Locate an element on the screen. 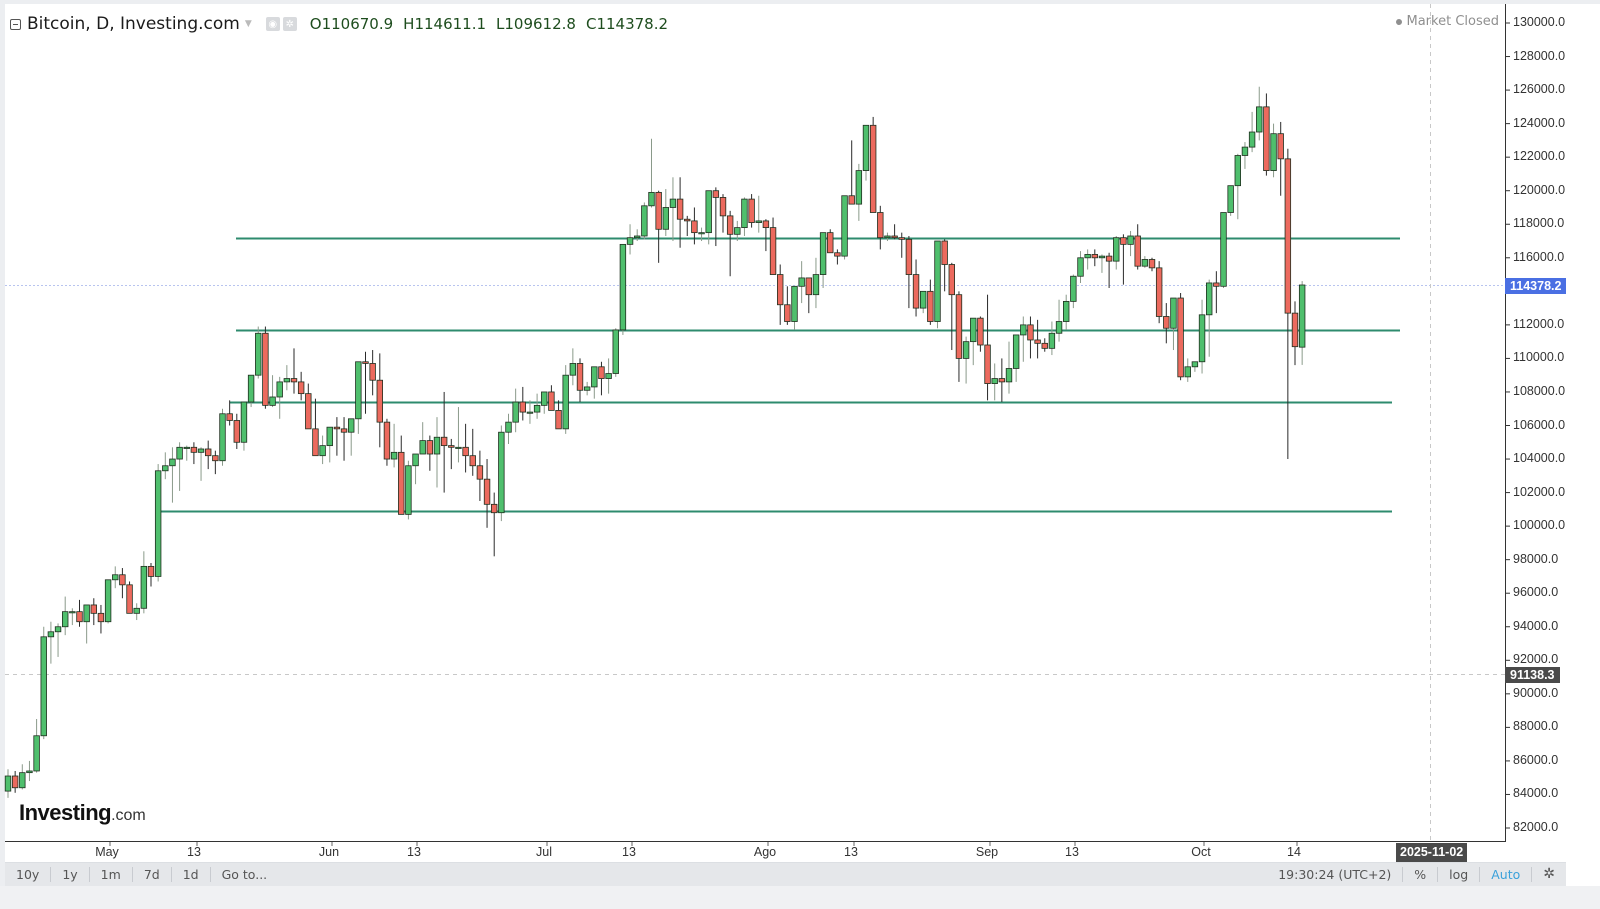 Image resolution: width=1600 pixels, height=909 pixels. collapse-icon is located at coordinates (15, 24).